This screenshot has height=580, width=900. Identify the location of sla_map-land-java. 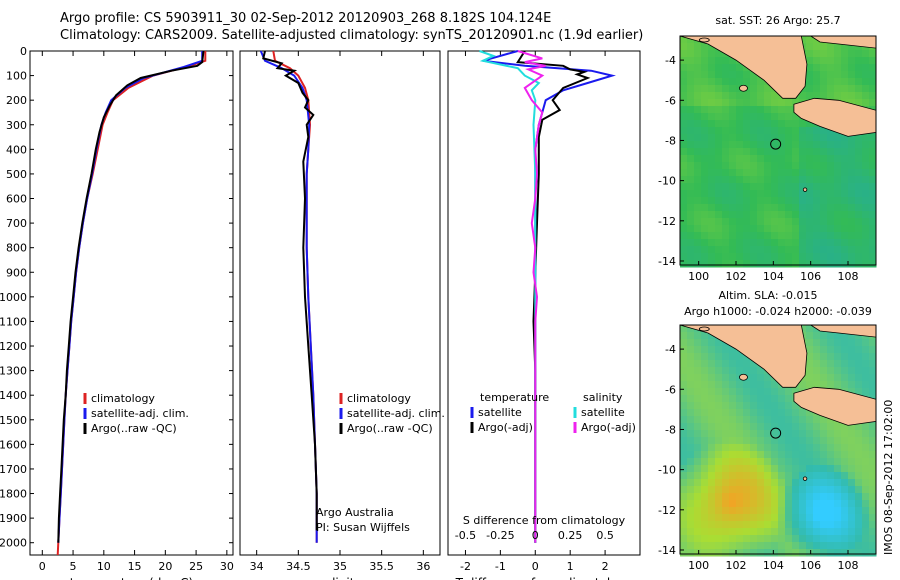
(835, 406).